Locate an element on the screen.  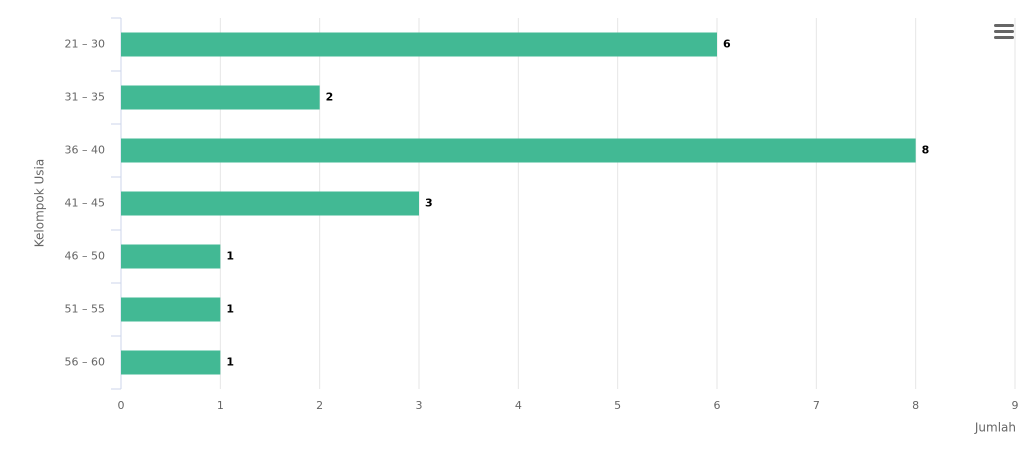
x-axis-title: Jumlah is located at coordinates (995, 428).